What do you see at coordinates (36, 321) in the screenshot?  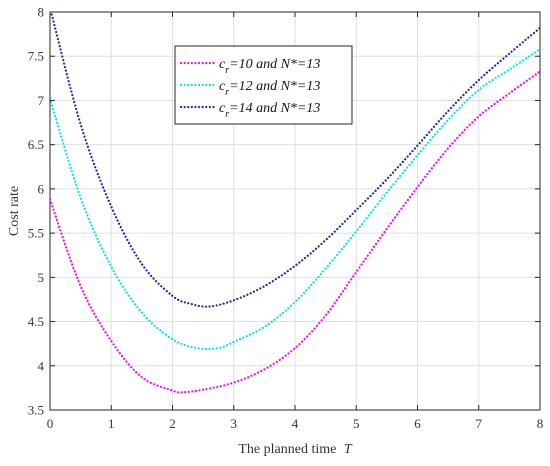 I see `y-tick-label: 4.5` at bounding box center [36, 321].